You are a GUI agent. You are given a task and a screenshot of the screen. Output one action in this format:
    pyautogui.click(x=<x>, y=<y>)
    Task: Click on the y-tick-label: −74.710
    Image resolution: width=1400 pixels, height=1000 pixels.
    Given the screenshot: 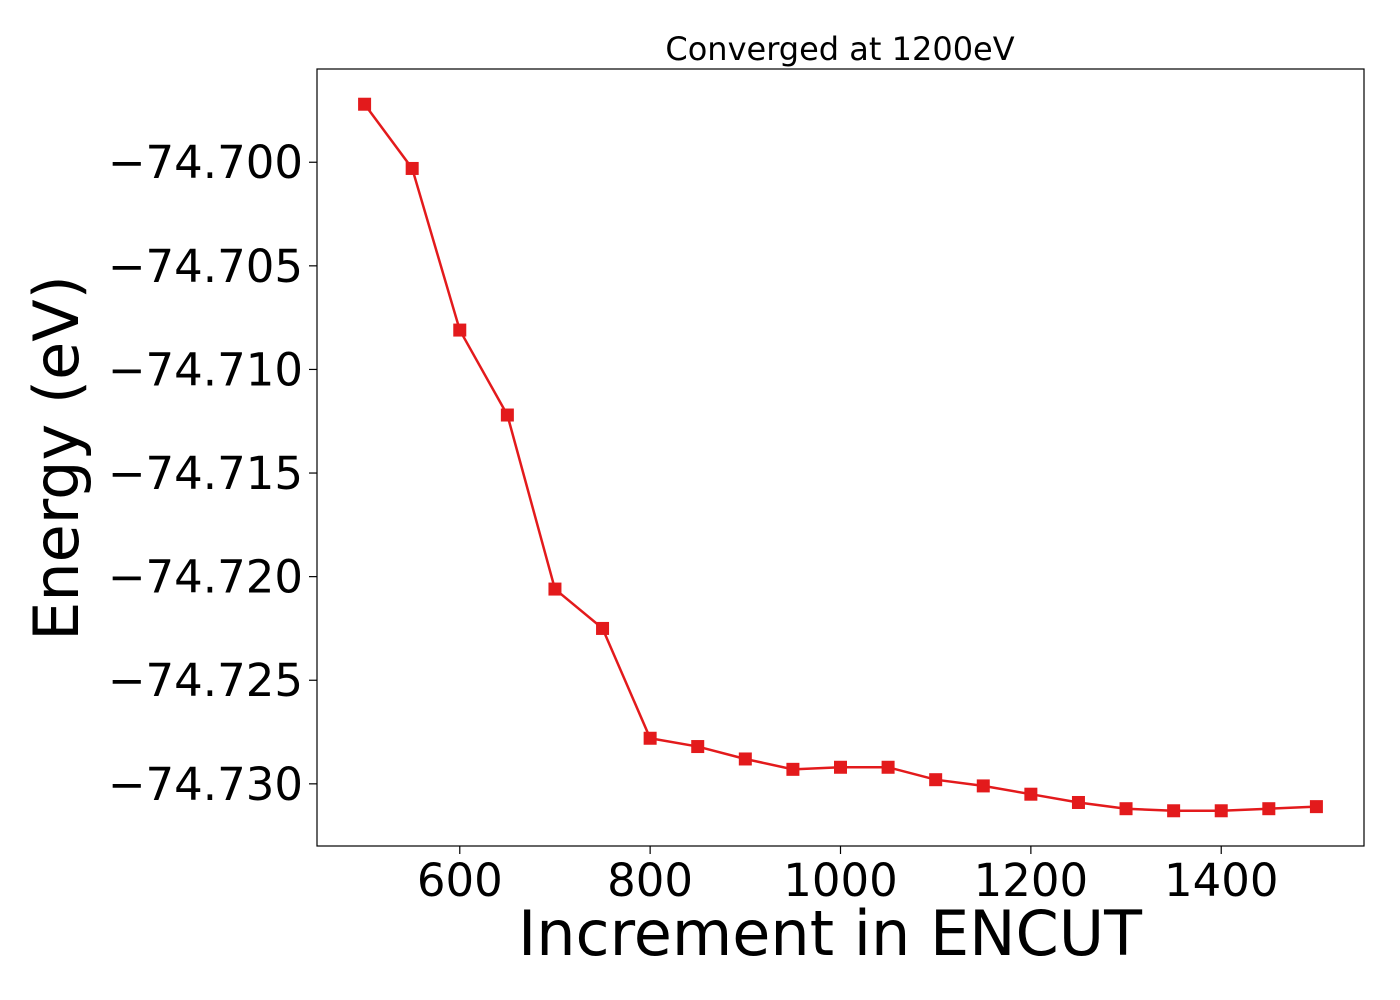 What is the action you would take?
    pyautogui.click(x=205, y=369)
    